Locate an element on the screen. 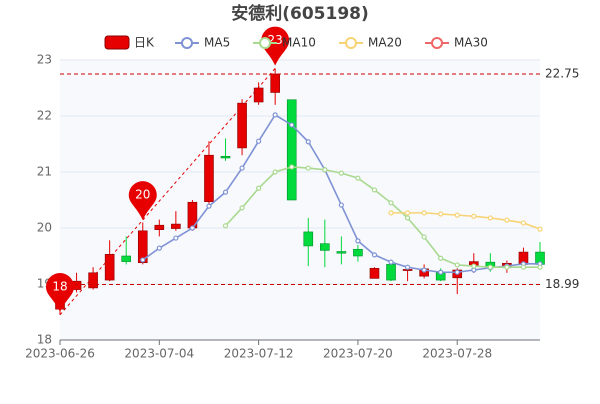 Image resolution: width=600 pixels, height=404 pixels. mark-line-label: 18.99 is located at coordinates (562, 284).